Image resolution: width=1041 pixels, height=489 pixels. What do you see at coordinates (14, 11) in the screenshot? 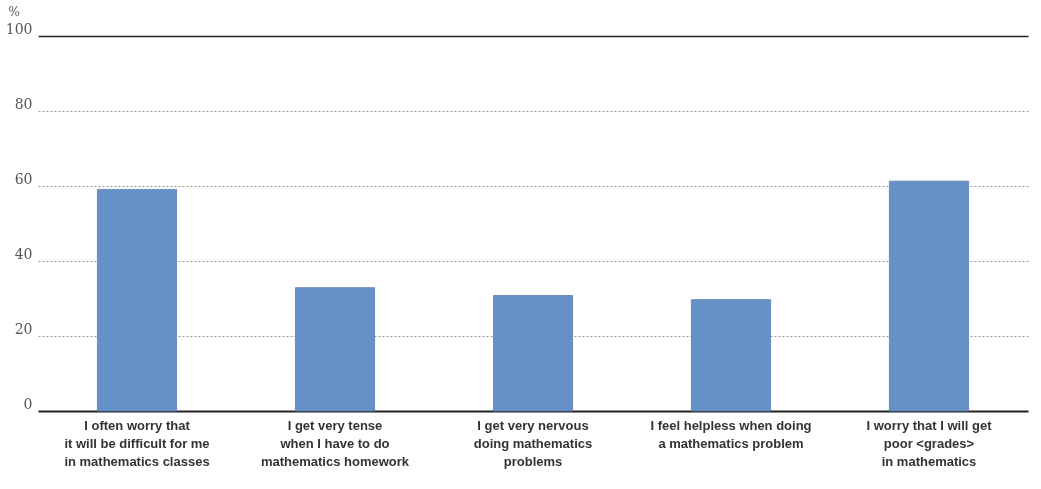
I see `y-axis-title: %` at bounding box center [14, 11].